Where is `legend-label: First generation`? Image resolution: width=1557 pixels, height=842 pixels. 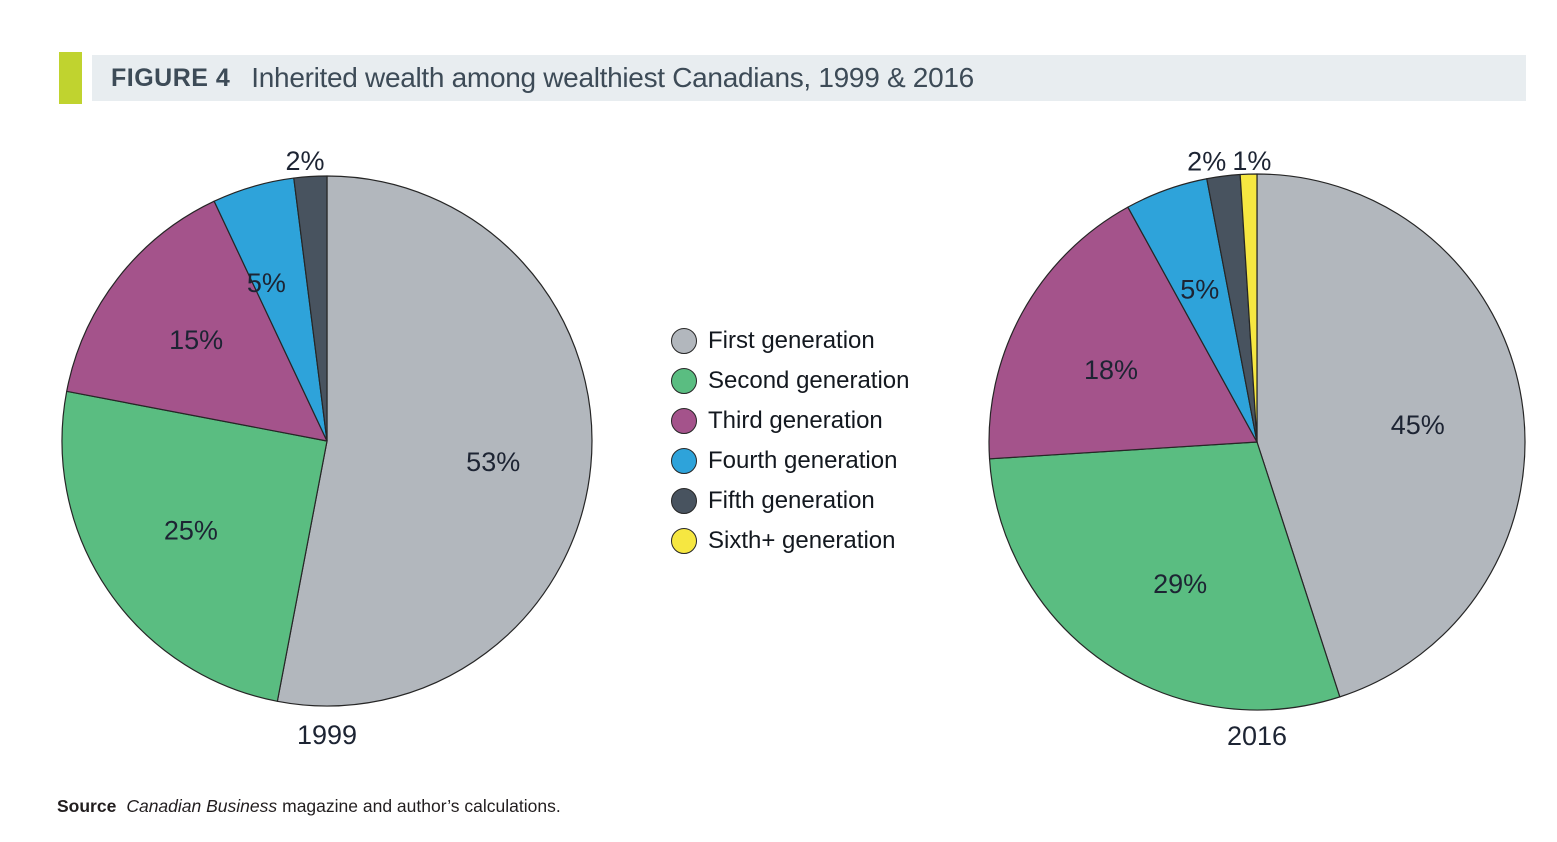
legend-label: First generation is located at coordinates (791, 340).